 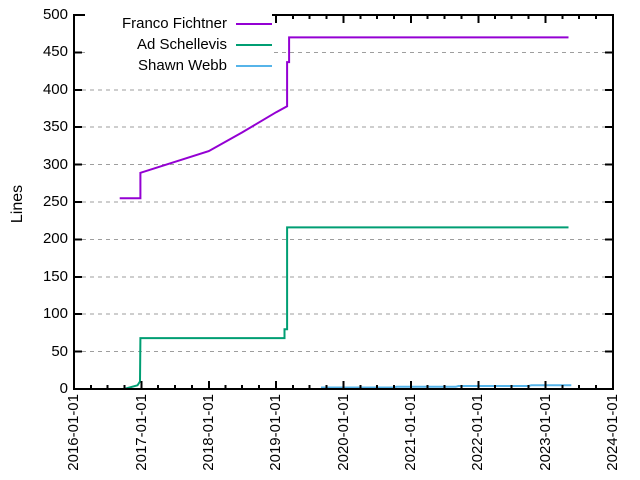 What do you see at coordinates (55, 14) in the screenshot?
I see `y-tick-label: 500` at bounding box center [55, 14].